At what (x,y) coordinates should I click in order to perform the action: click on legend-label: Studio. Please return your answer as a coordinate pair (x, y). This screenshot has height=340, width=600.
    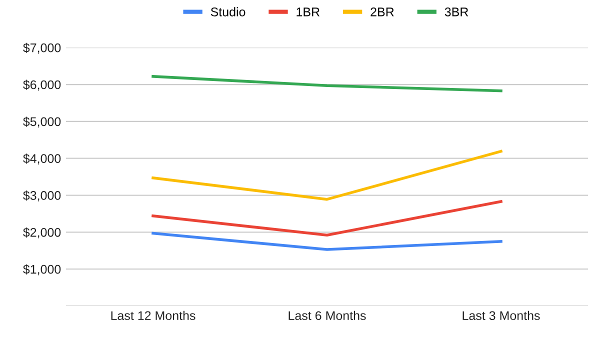
    Looking at the image, I should click on (228, 11).